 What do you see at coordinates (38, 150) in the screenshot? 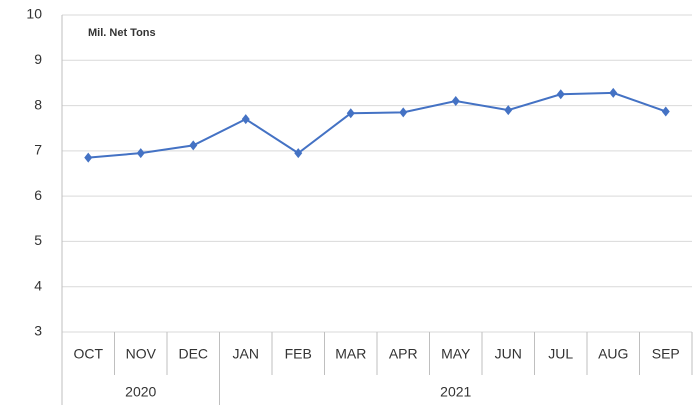
I see `y-tick-label: 7` at bounding box center [38, 150].